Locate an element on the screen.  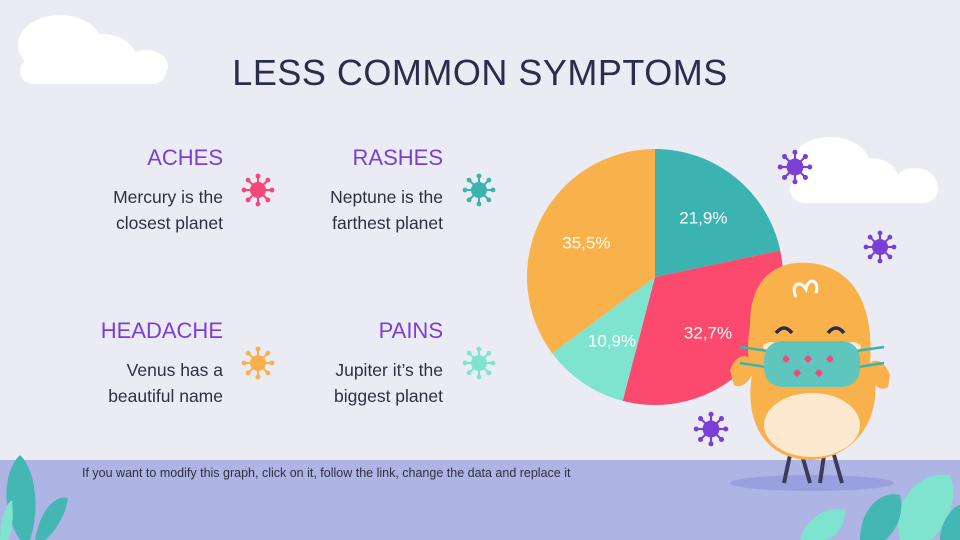
virus-icon-purple-top is located at coordinates (795, 167).